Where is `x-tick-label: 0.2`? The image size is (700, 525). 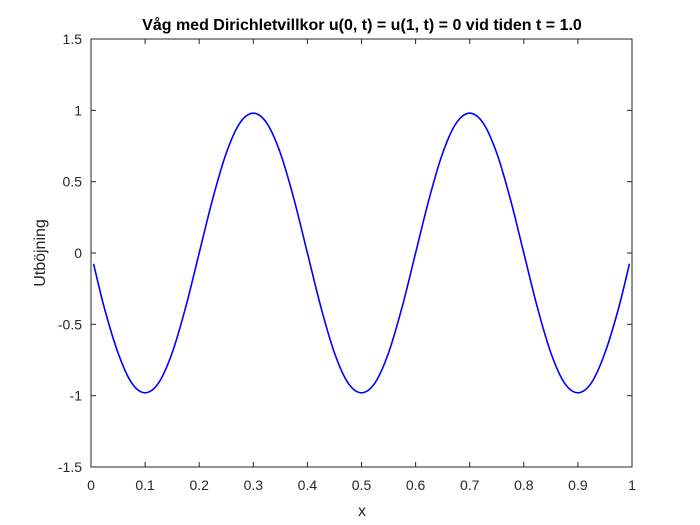
x-tick-label: 0.2 is located at coordinates (199, 485).